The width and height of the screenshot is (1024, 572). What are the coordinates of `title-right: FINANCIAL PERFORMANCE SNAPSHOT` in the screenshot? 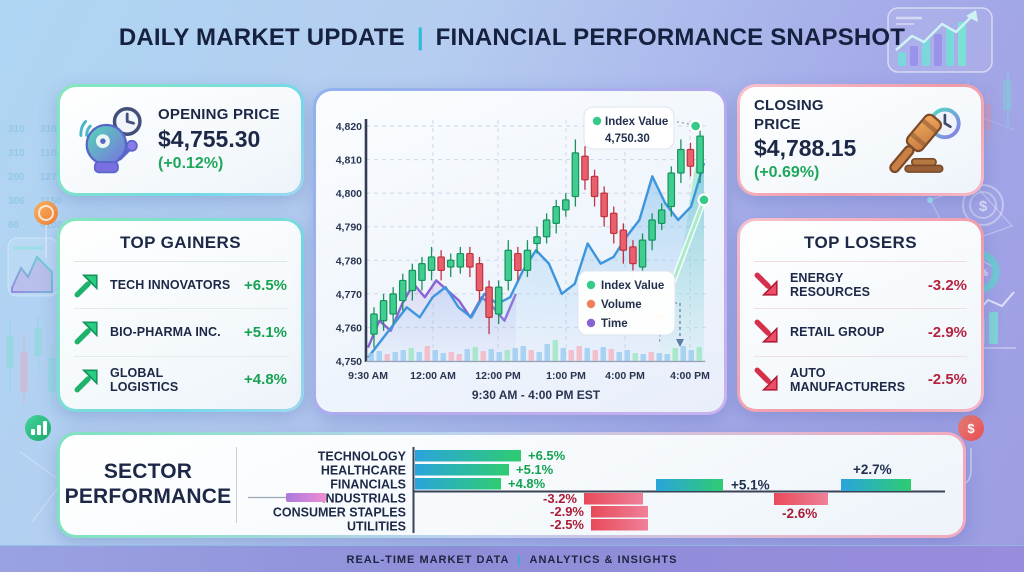 It's located at (670, 37).